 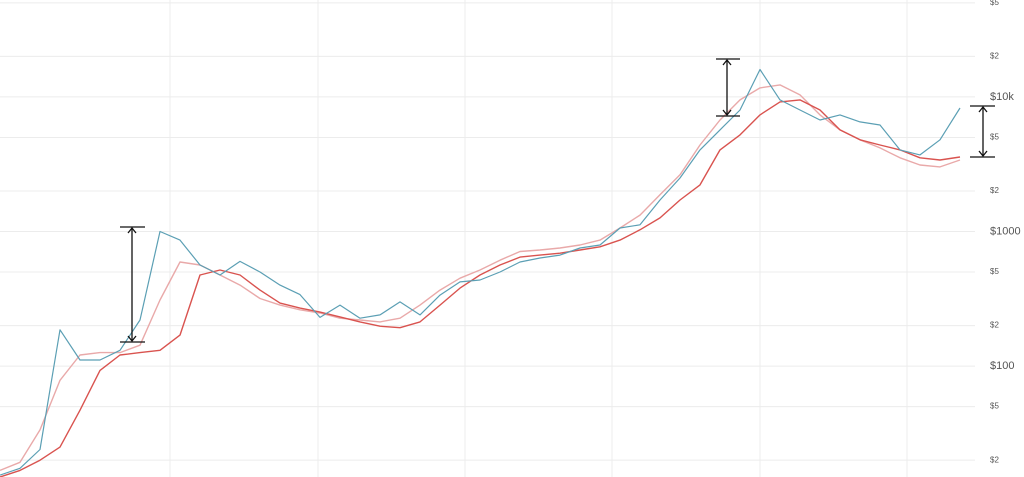 I want to click on y-tick-label: $10k, so click(x=1002, y=97).